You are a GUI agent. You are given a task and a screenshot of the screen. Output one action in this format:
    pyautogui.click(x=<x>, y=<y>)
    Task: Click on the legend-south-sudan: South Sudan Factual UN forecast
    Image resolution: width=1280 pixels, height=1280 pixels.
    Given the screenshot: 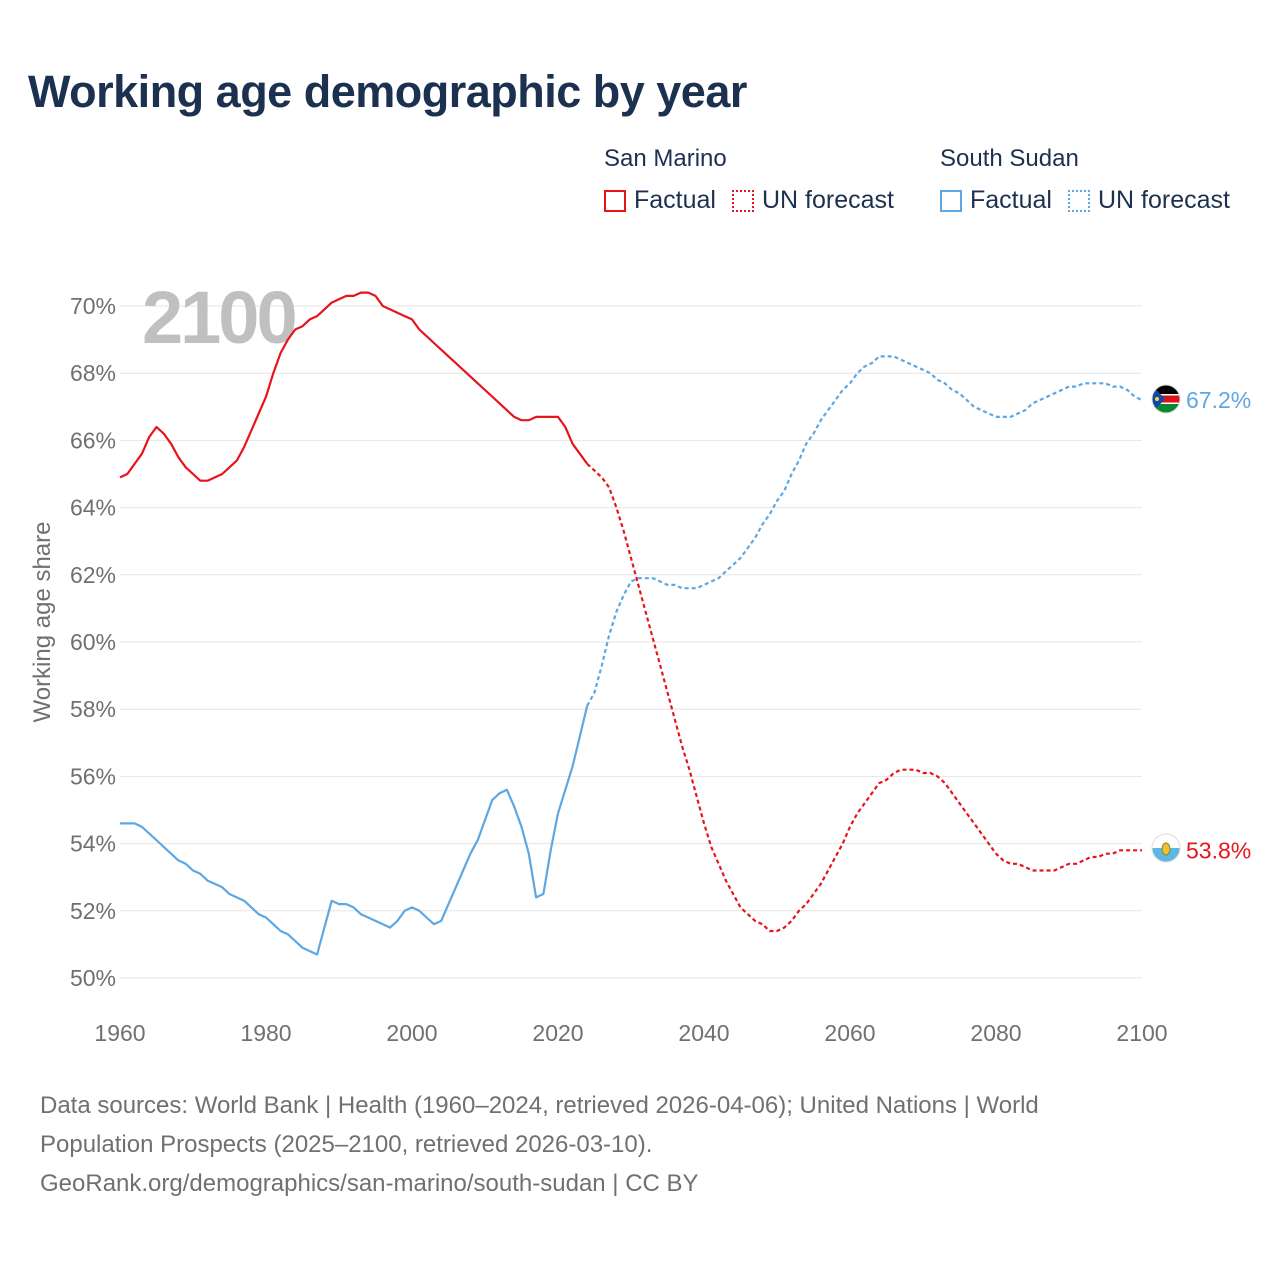 What is the action you would take?
    pyautogui.click(x=1093, y=179)
    